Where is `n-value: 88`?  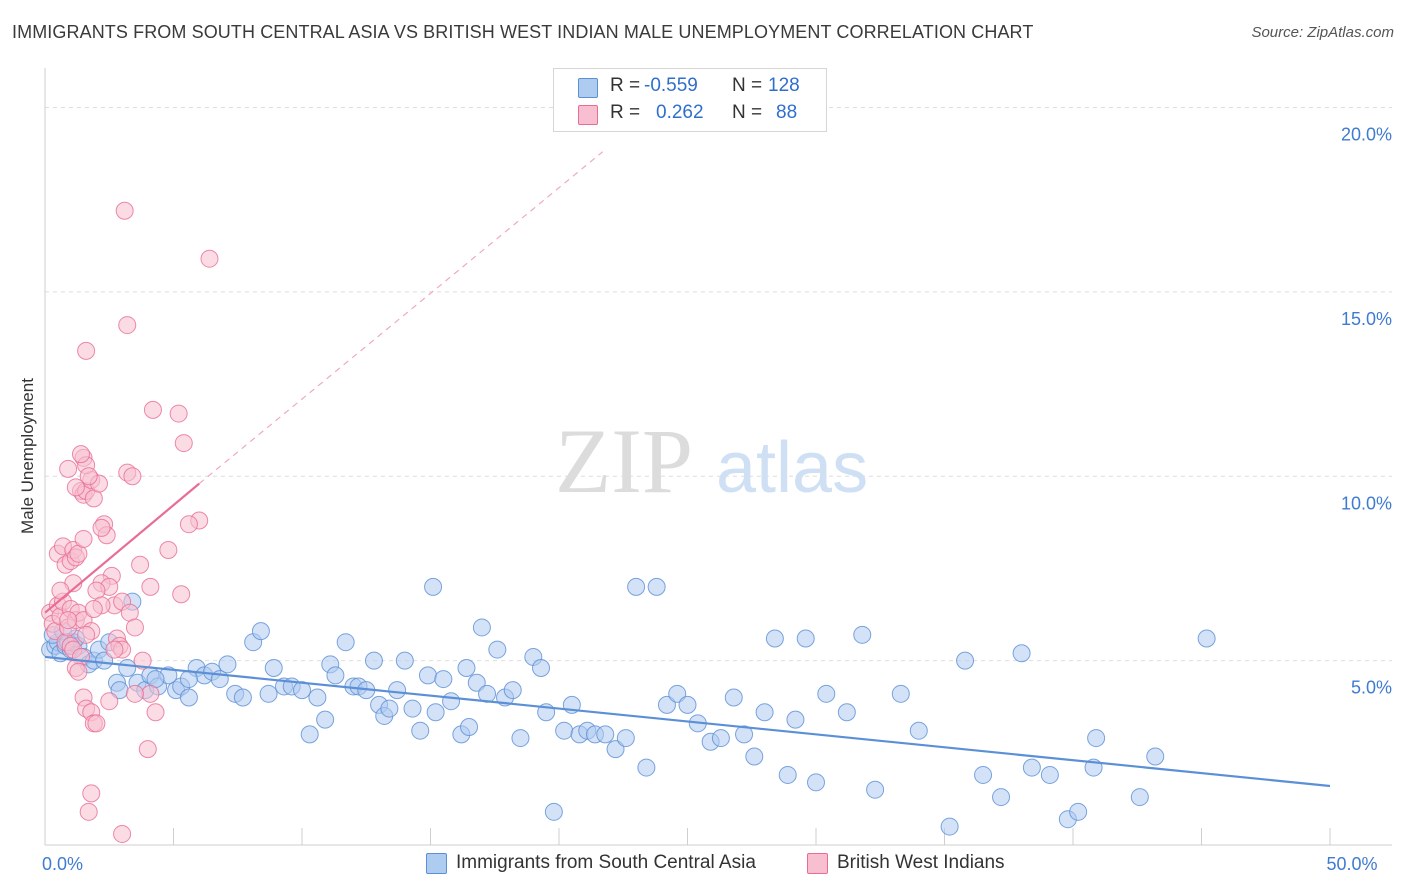 n-value: 88 is located at coordinates (787, 112).